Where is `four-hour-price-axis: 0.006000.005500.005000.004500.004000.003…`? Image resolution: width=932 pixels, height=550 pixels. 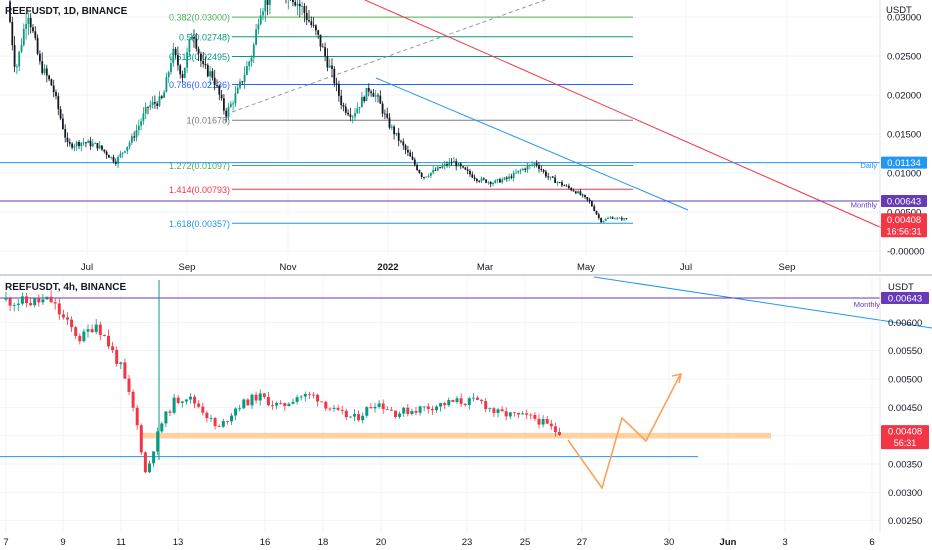 four-hour-price-axis: 0.006000.005500.005000.004500.004000.003… is located at coordinates (905, 422).